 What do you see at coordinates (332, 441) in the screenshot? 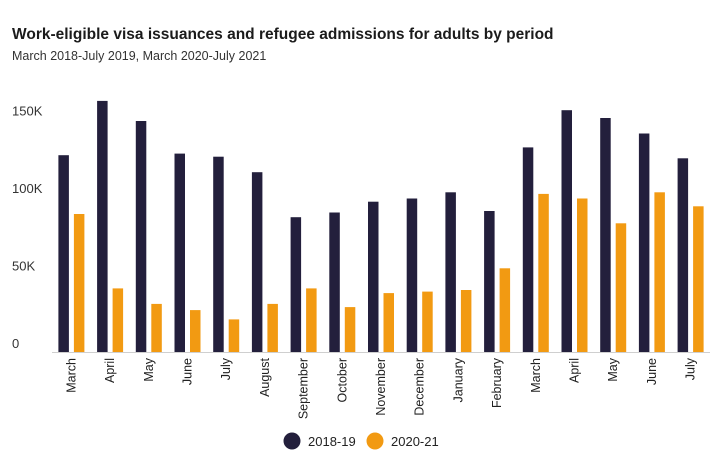
I see `legend-label: 2018-19` at bounding box center [332, 441].